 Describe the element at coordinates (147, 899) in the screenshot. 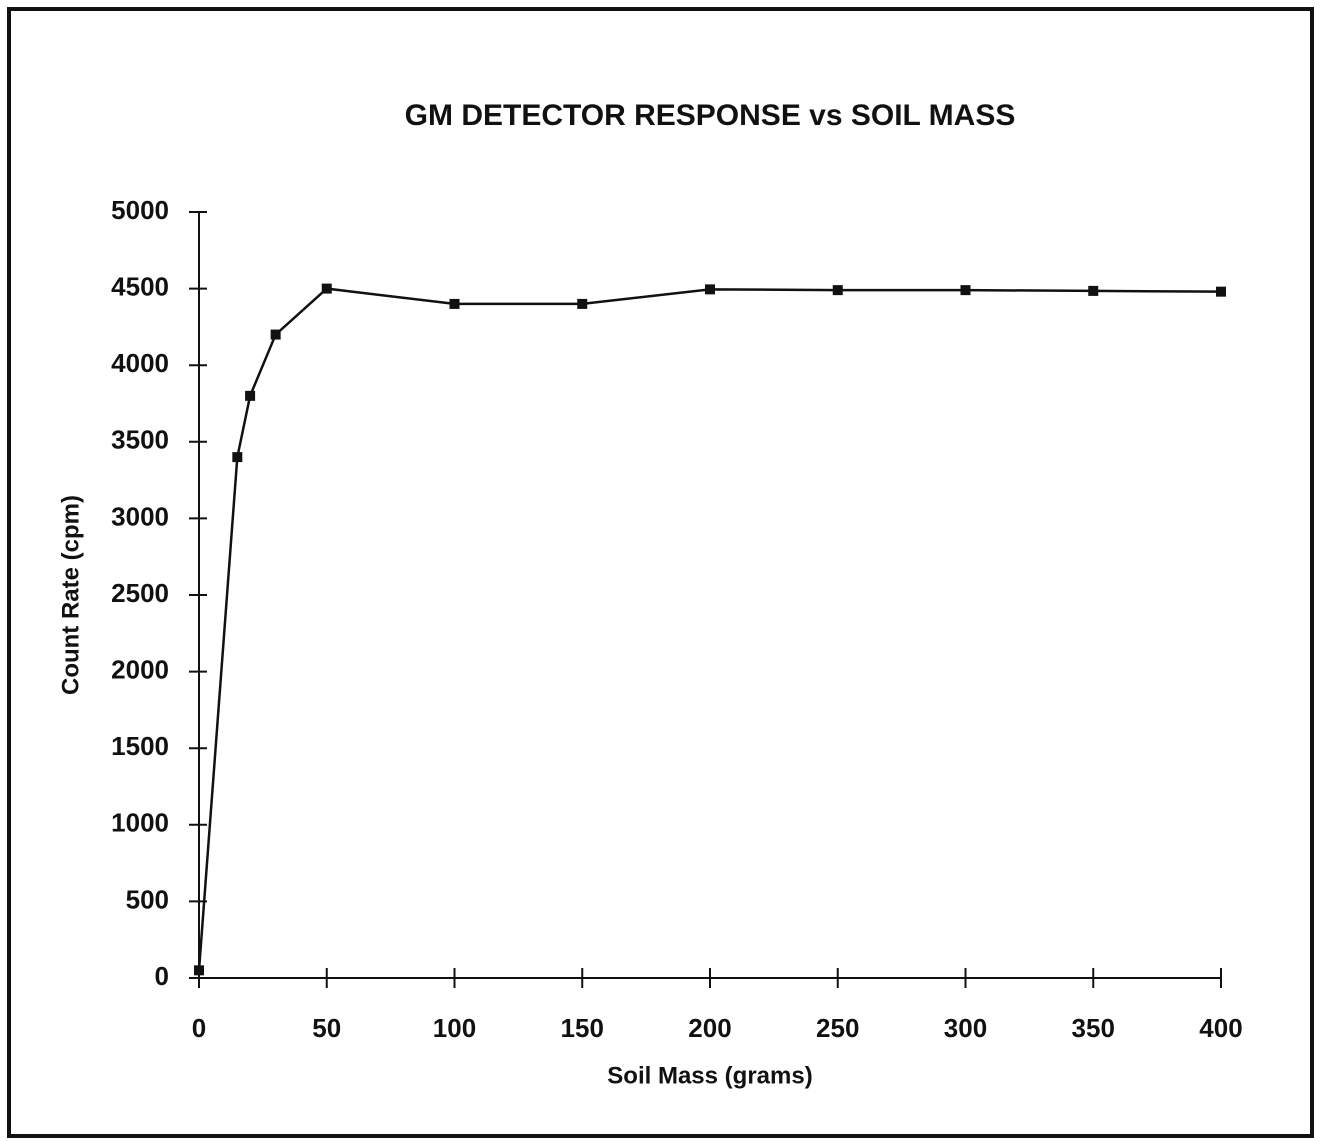

I see `y-tick-label: 500` at that location.